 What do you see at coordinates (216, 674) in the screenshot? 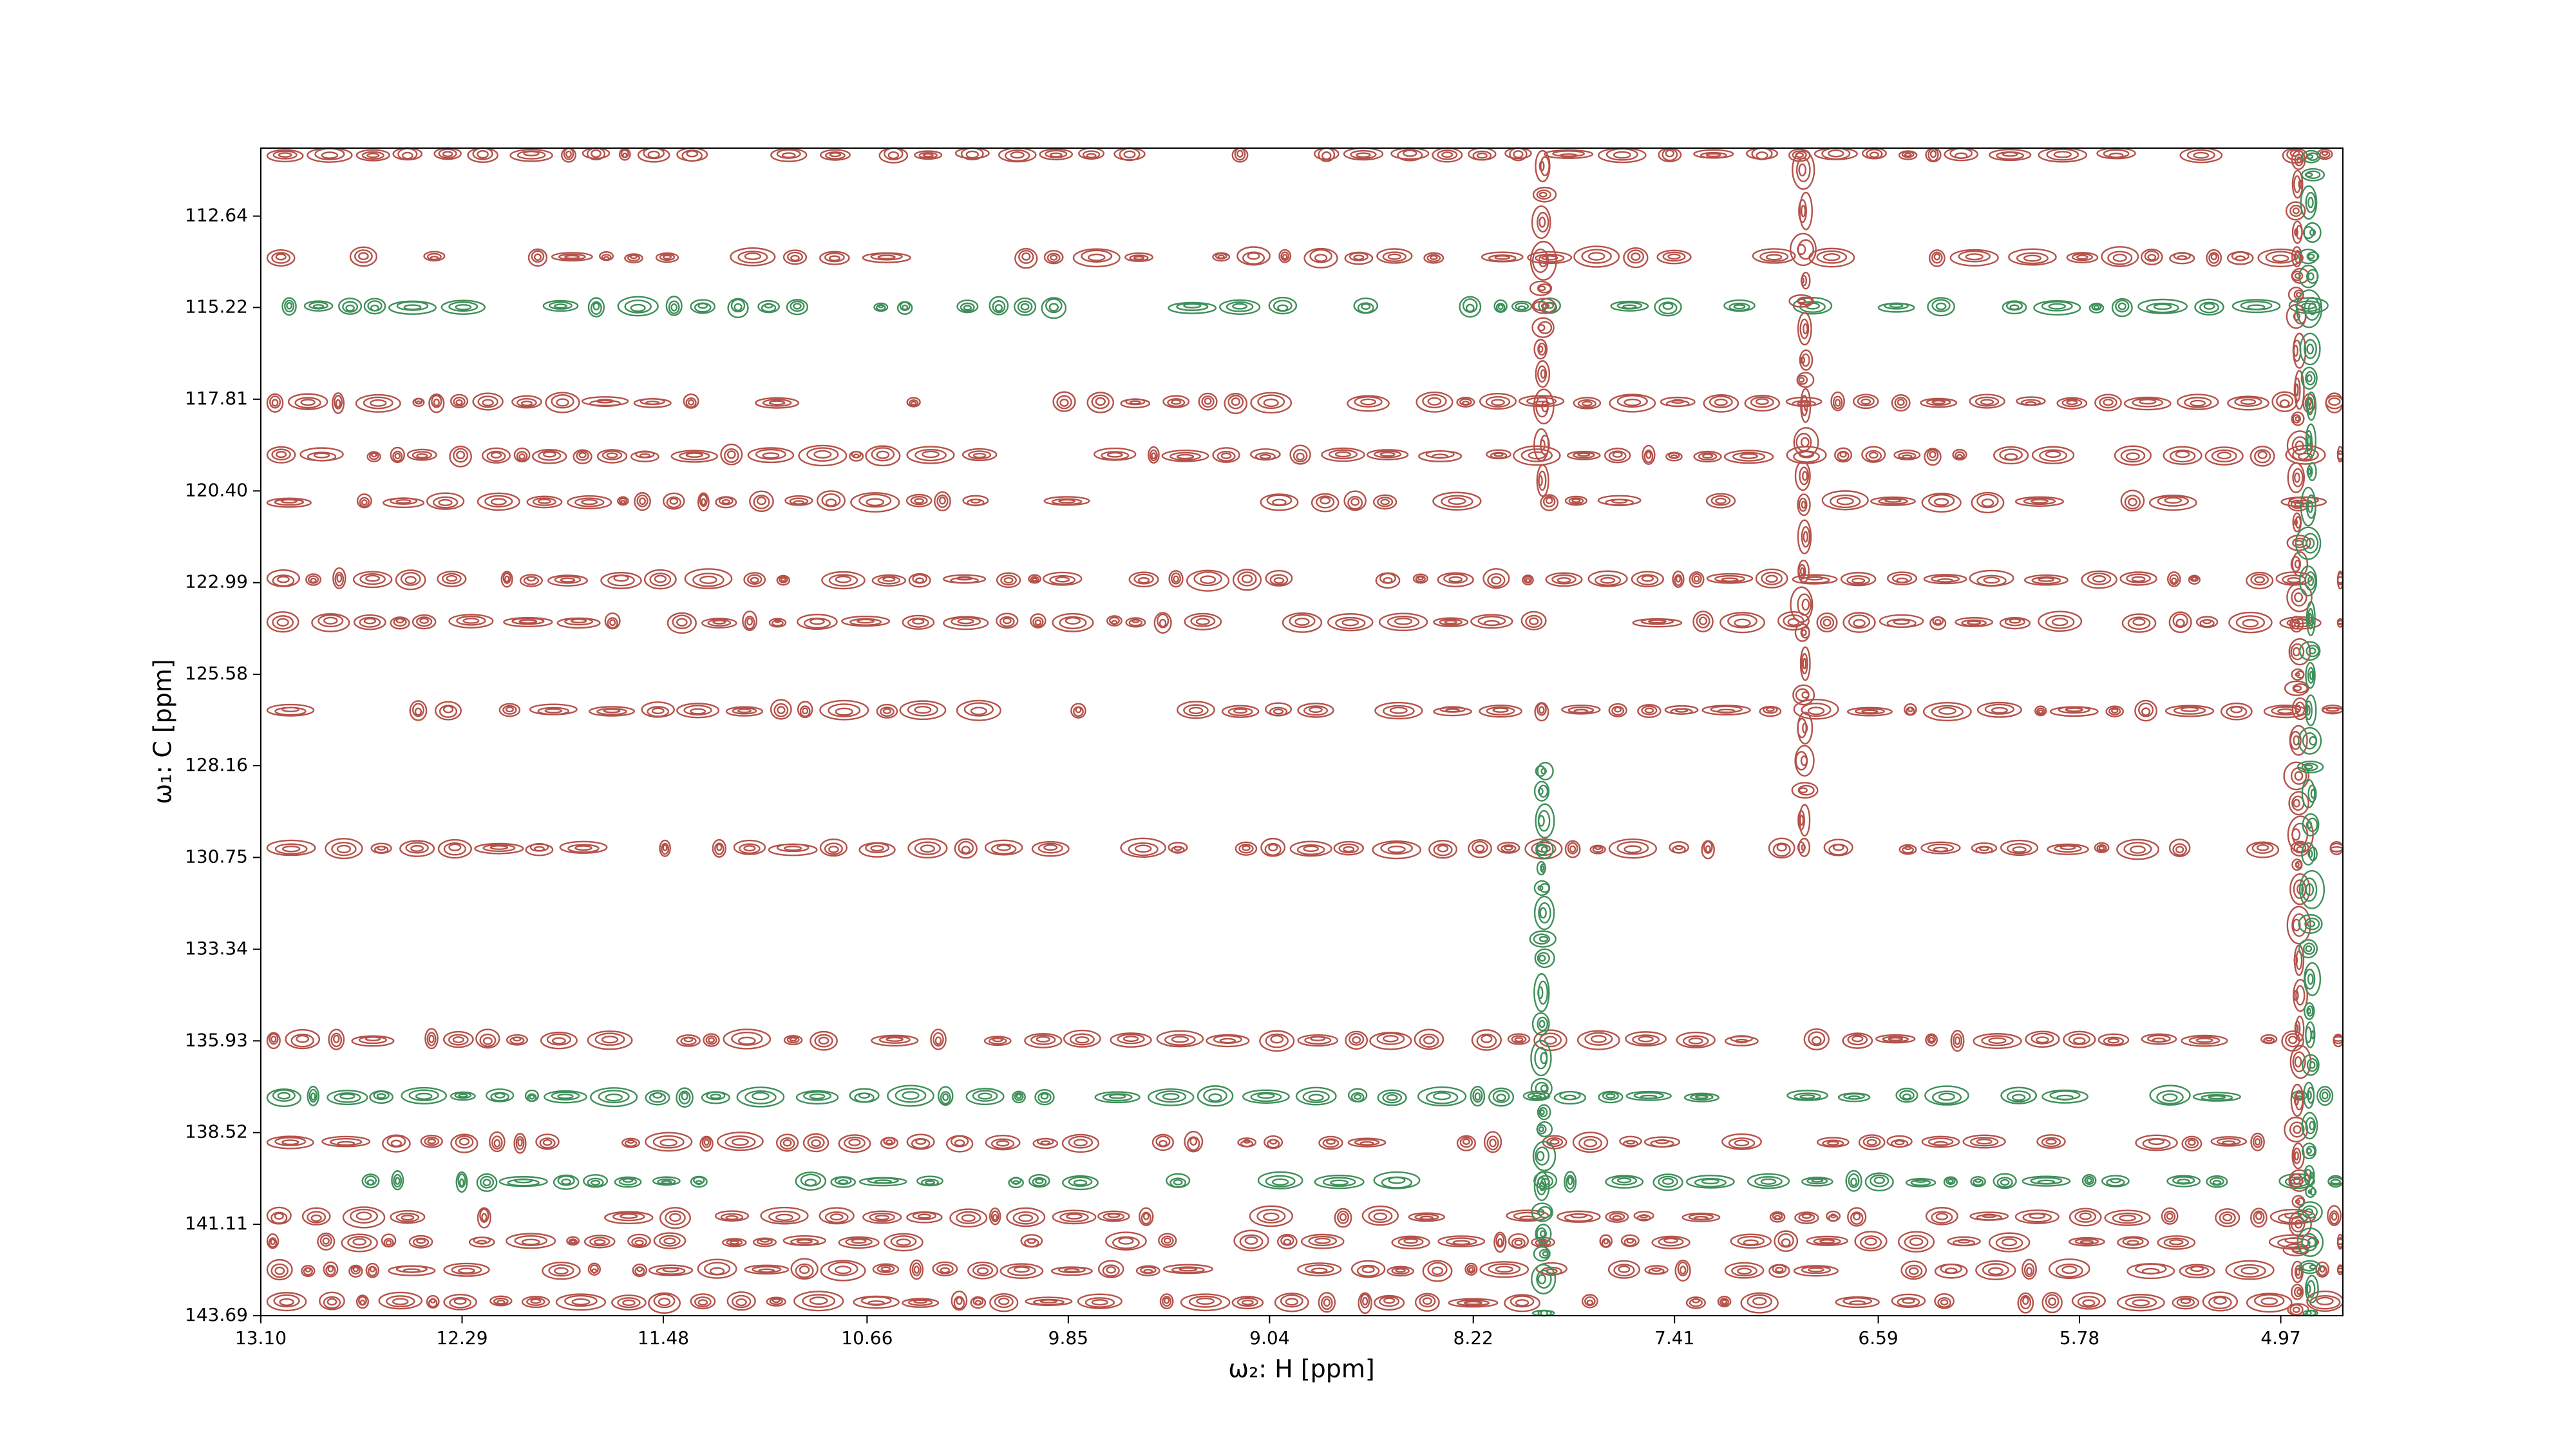
I see `y-tick-label: 125.58` at bounding box center [216, 674].